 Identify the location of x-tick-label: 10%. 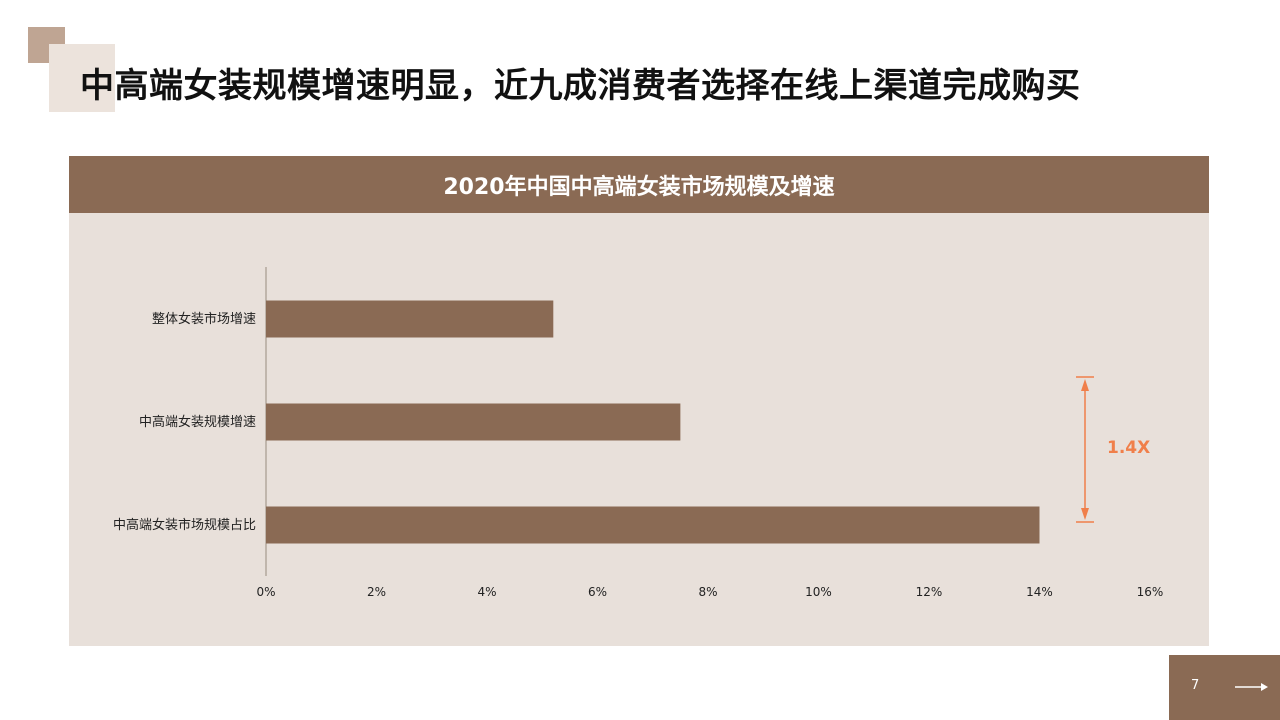
(818, 592).